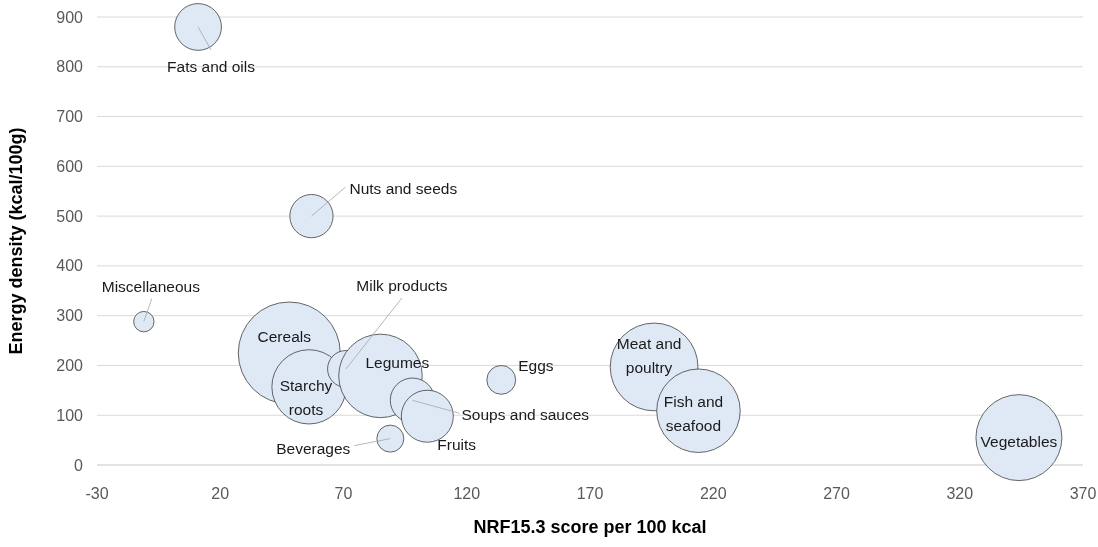 The image size is (1098, 547). What do you see at coordinates (397, 362) in the screenshot?
I see `annotation: Legumes` at bounding box center [397, 362].